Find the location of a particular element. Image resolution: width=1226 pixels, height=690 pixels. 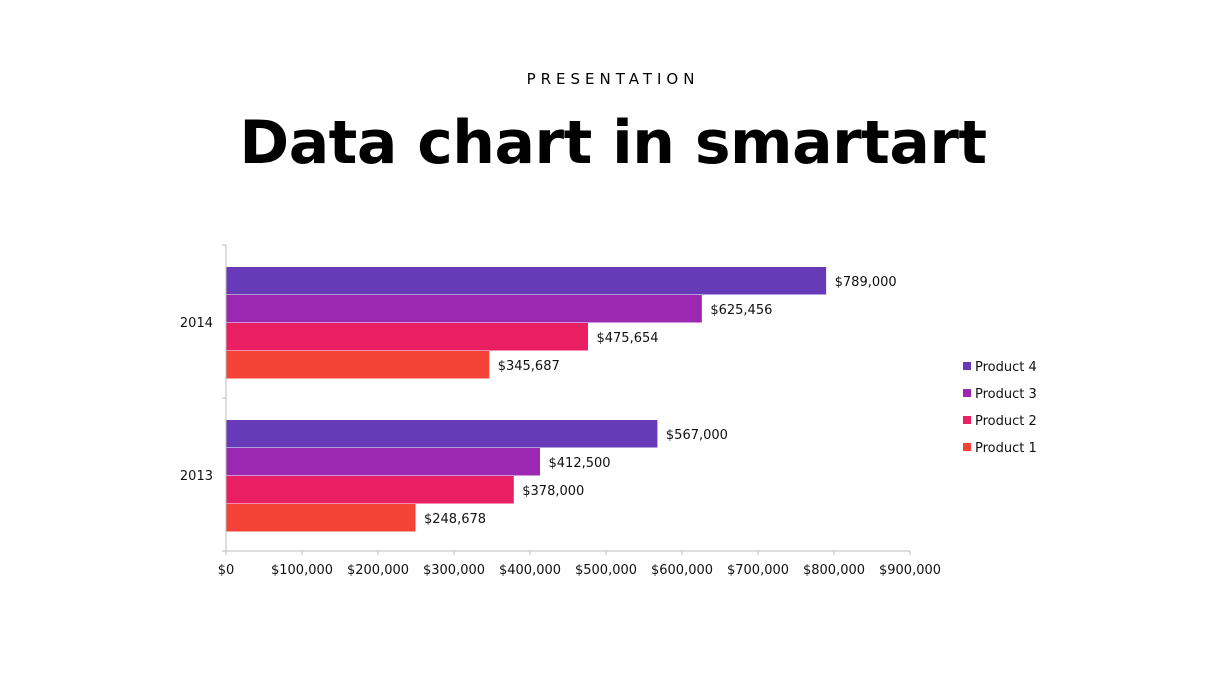

bar-product-3-2014 is located at coordinates (464, 309).